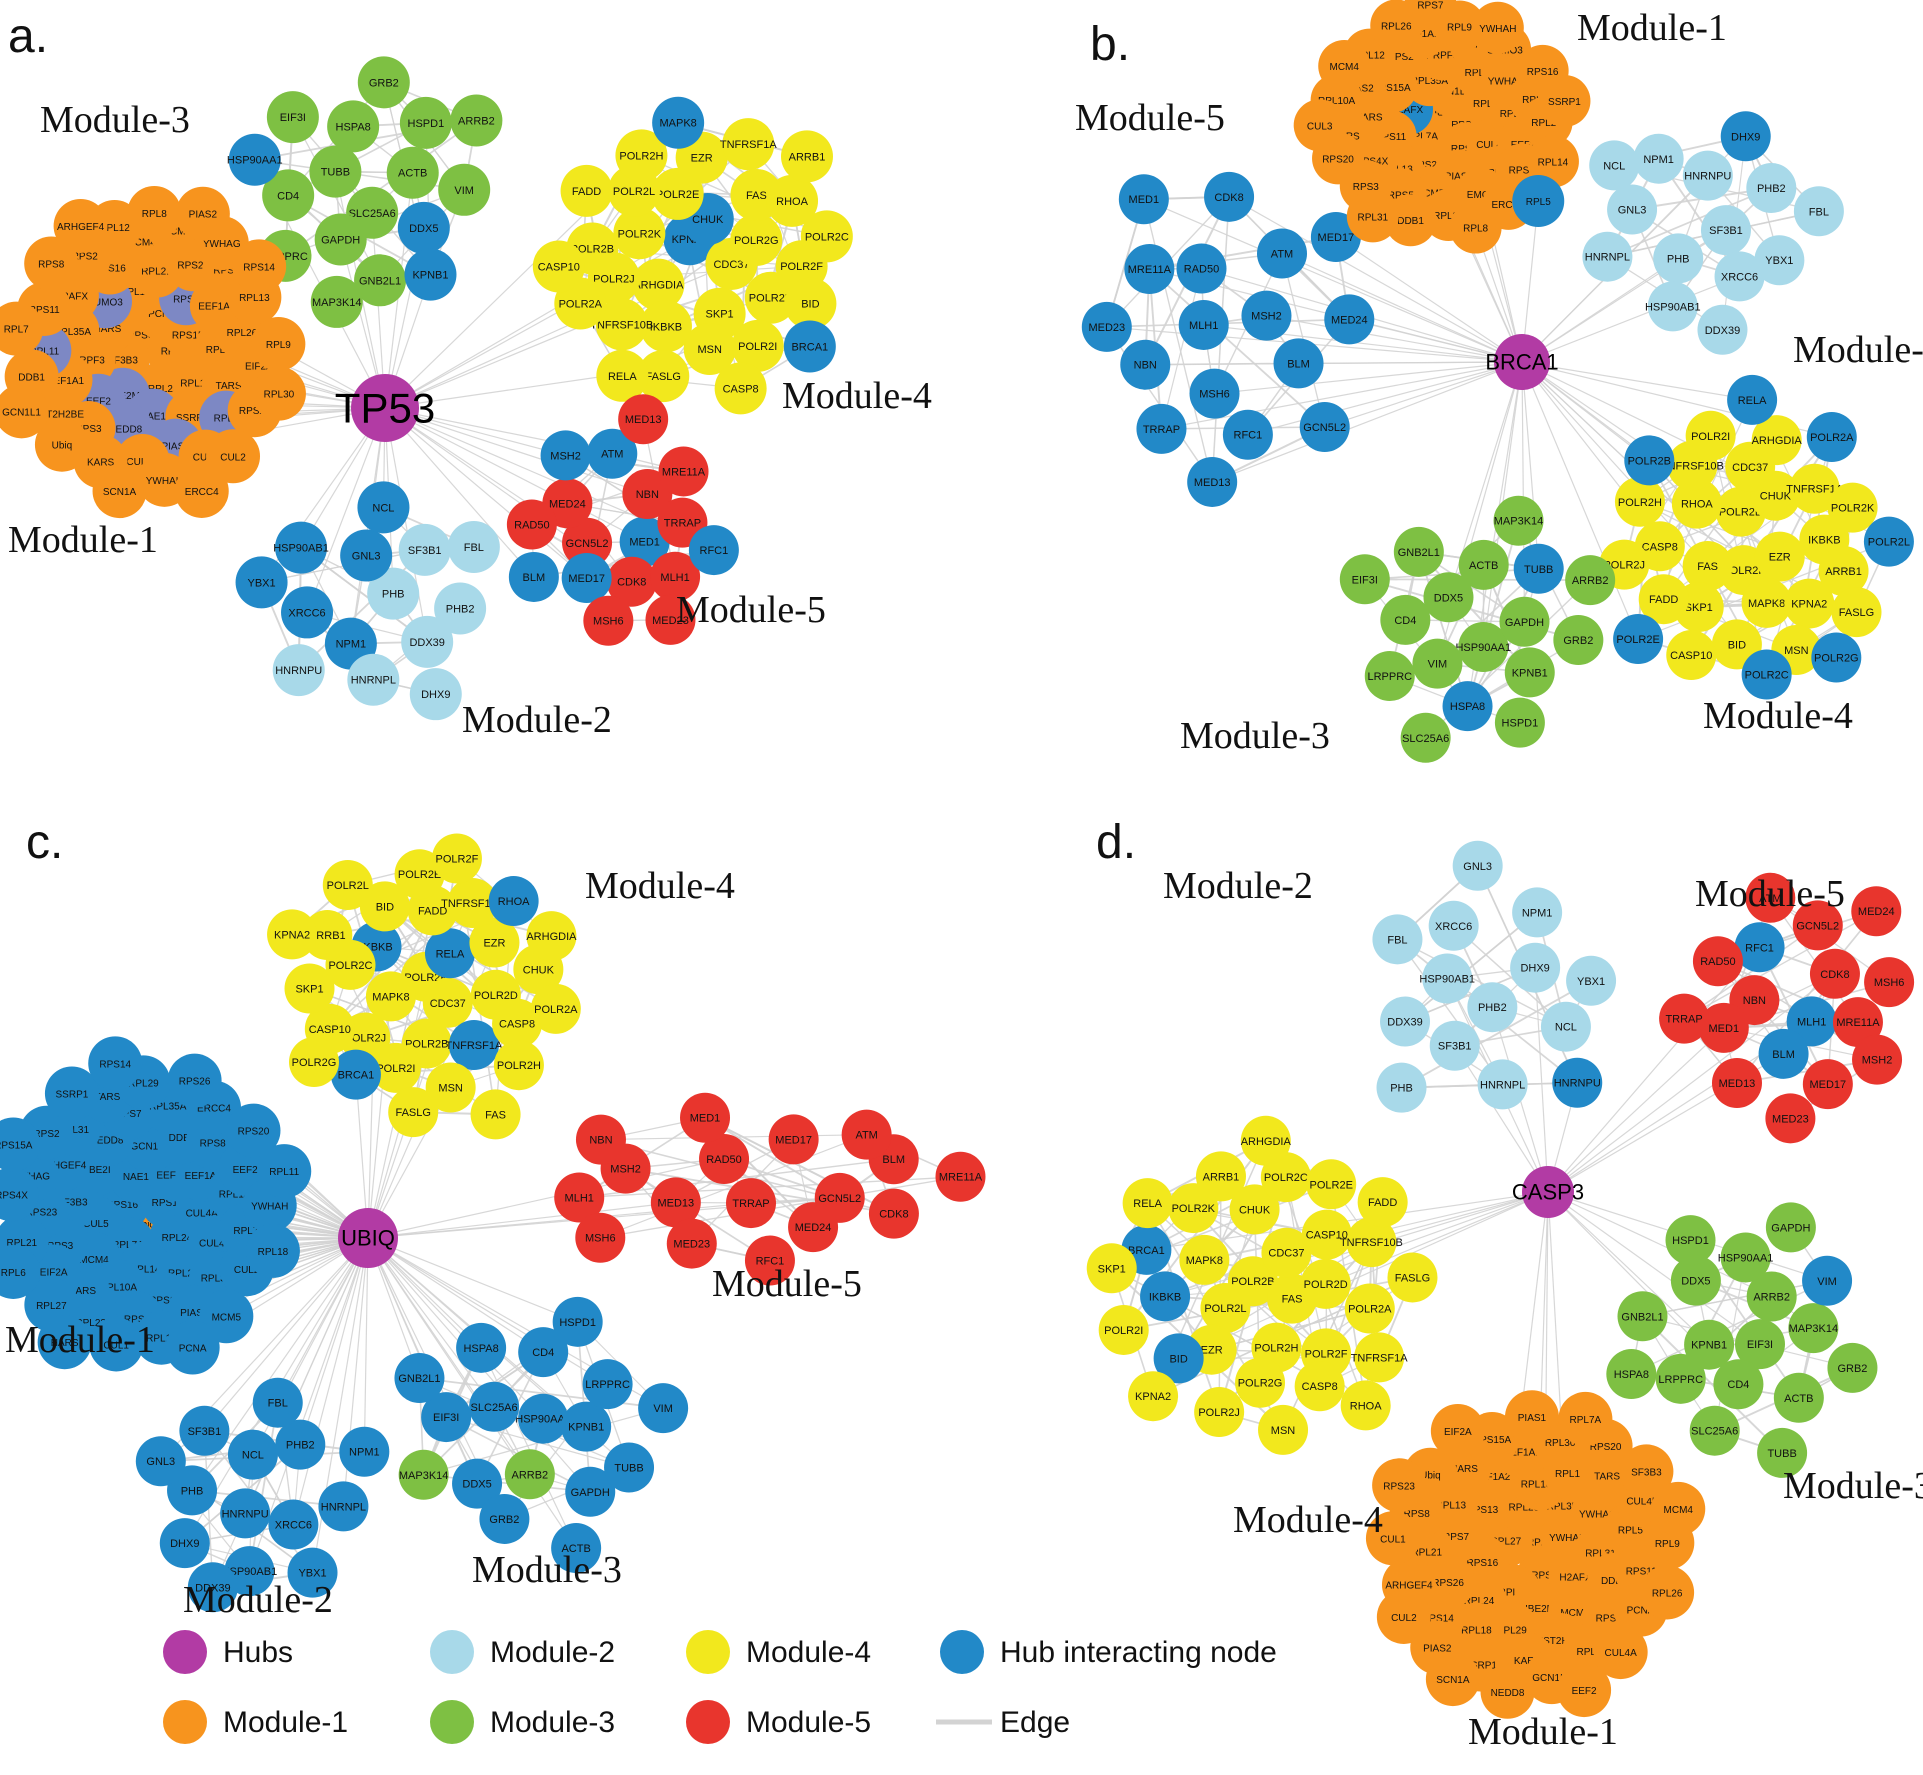 This screenshot has height=1775, width=1923. Describe the element at coordinates (430, 274) in the screenshot. I see `node-KPNB1: KPNB1` at that location.